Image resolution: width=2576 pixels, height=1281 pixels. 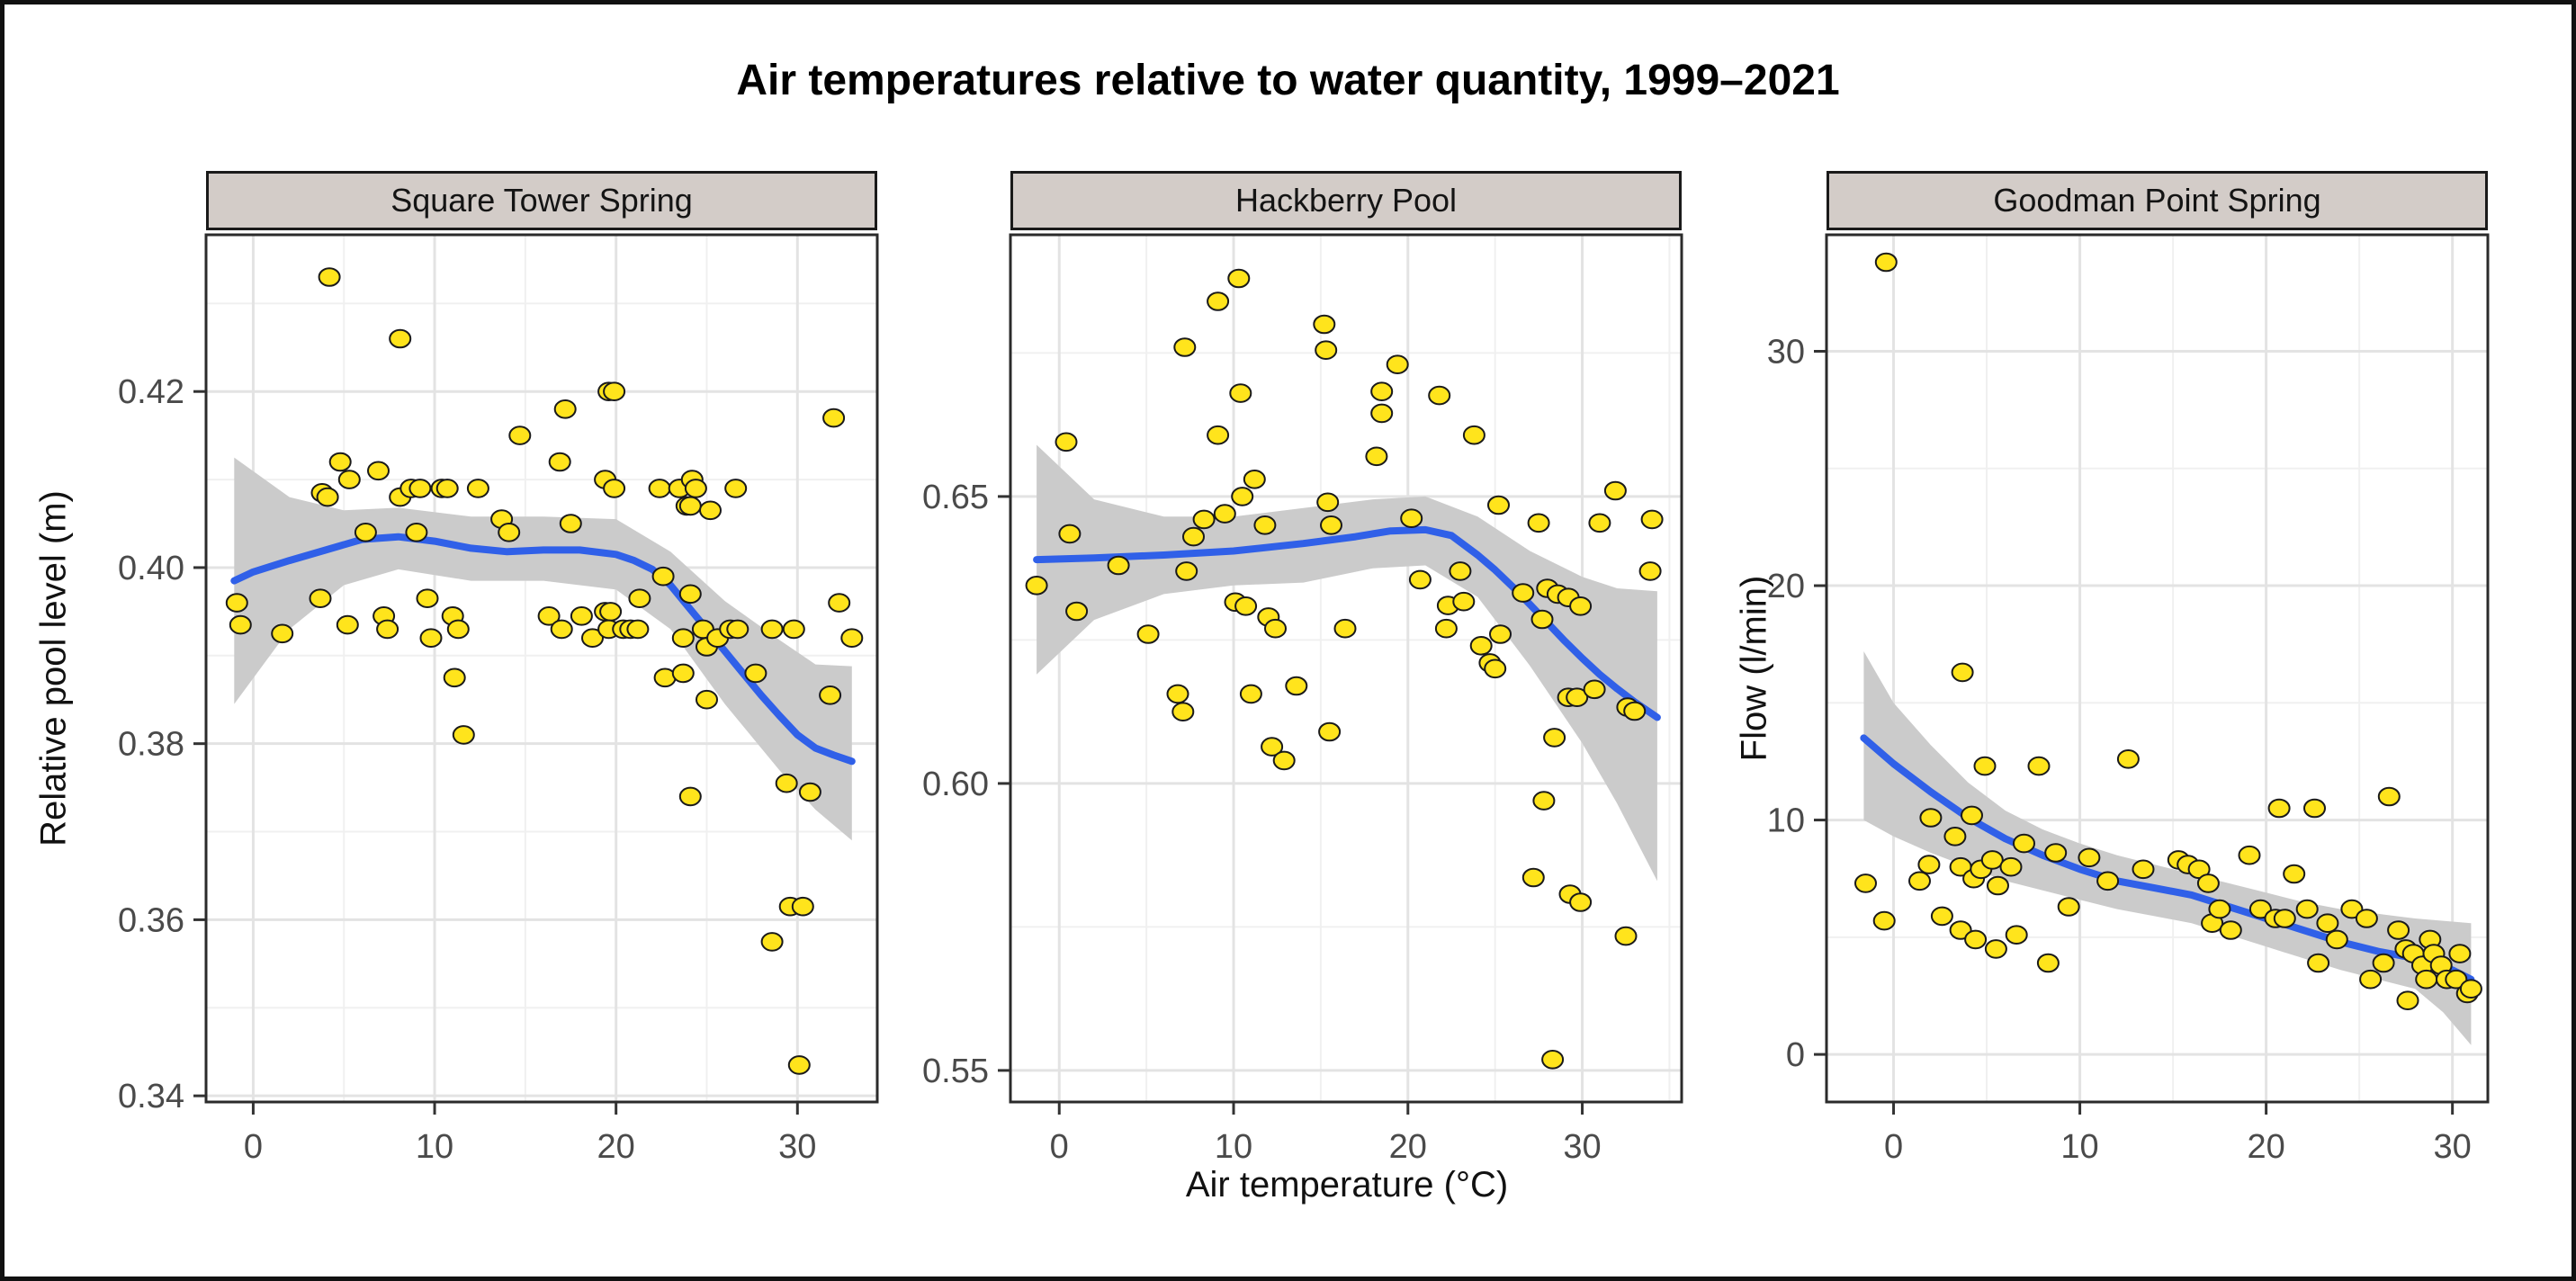 I want to click on y-tick-label: 0.40, so click(x=151, y=568).